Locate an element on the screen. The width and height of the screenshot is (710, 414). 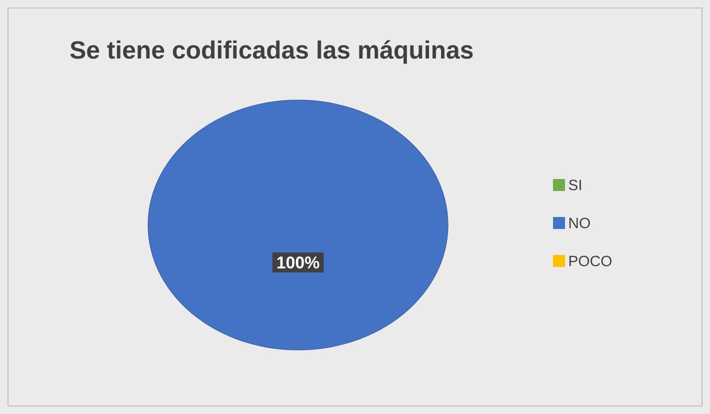
legend-label: SI is located at coordinates (574, 185).